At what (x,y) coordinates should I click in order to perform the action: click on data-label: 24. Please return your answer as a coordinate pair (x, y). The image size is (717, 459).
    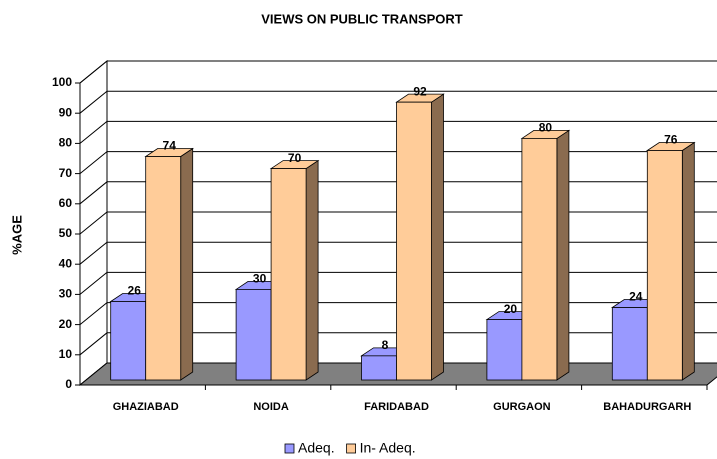
    Looking at the image, I should click on (636, 297).